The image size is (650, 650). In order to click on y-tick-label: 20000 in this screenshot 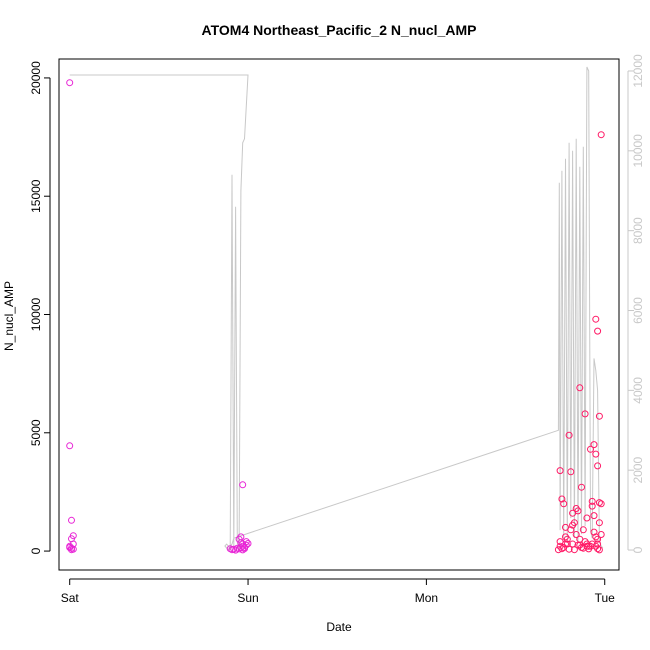, I will do `click(36, 78)`.